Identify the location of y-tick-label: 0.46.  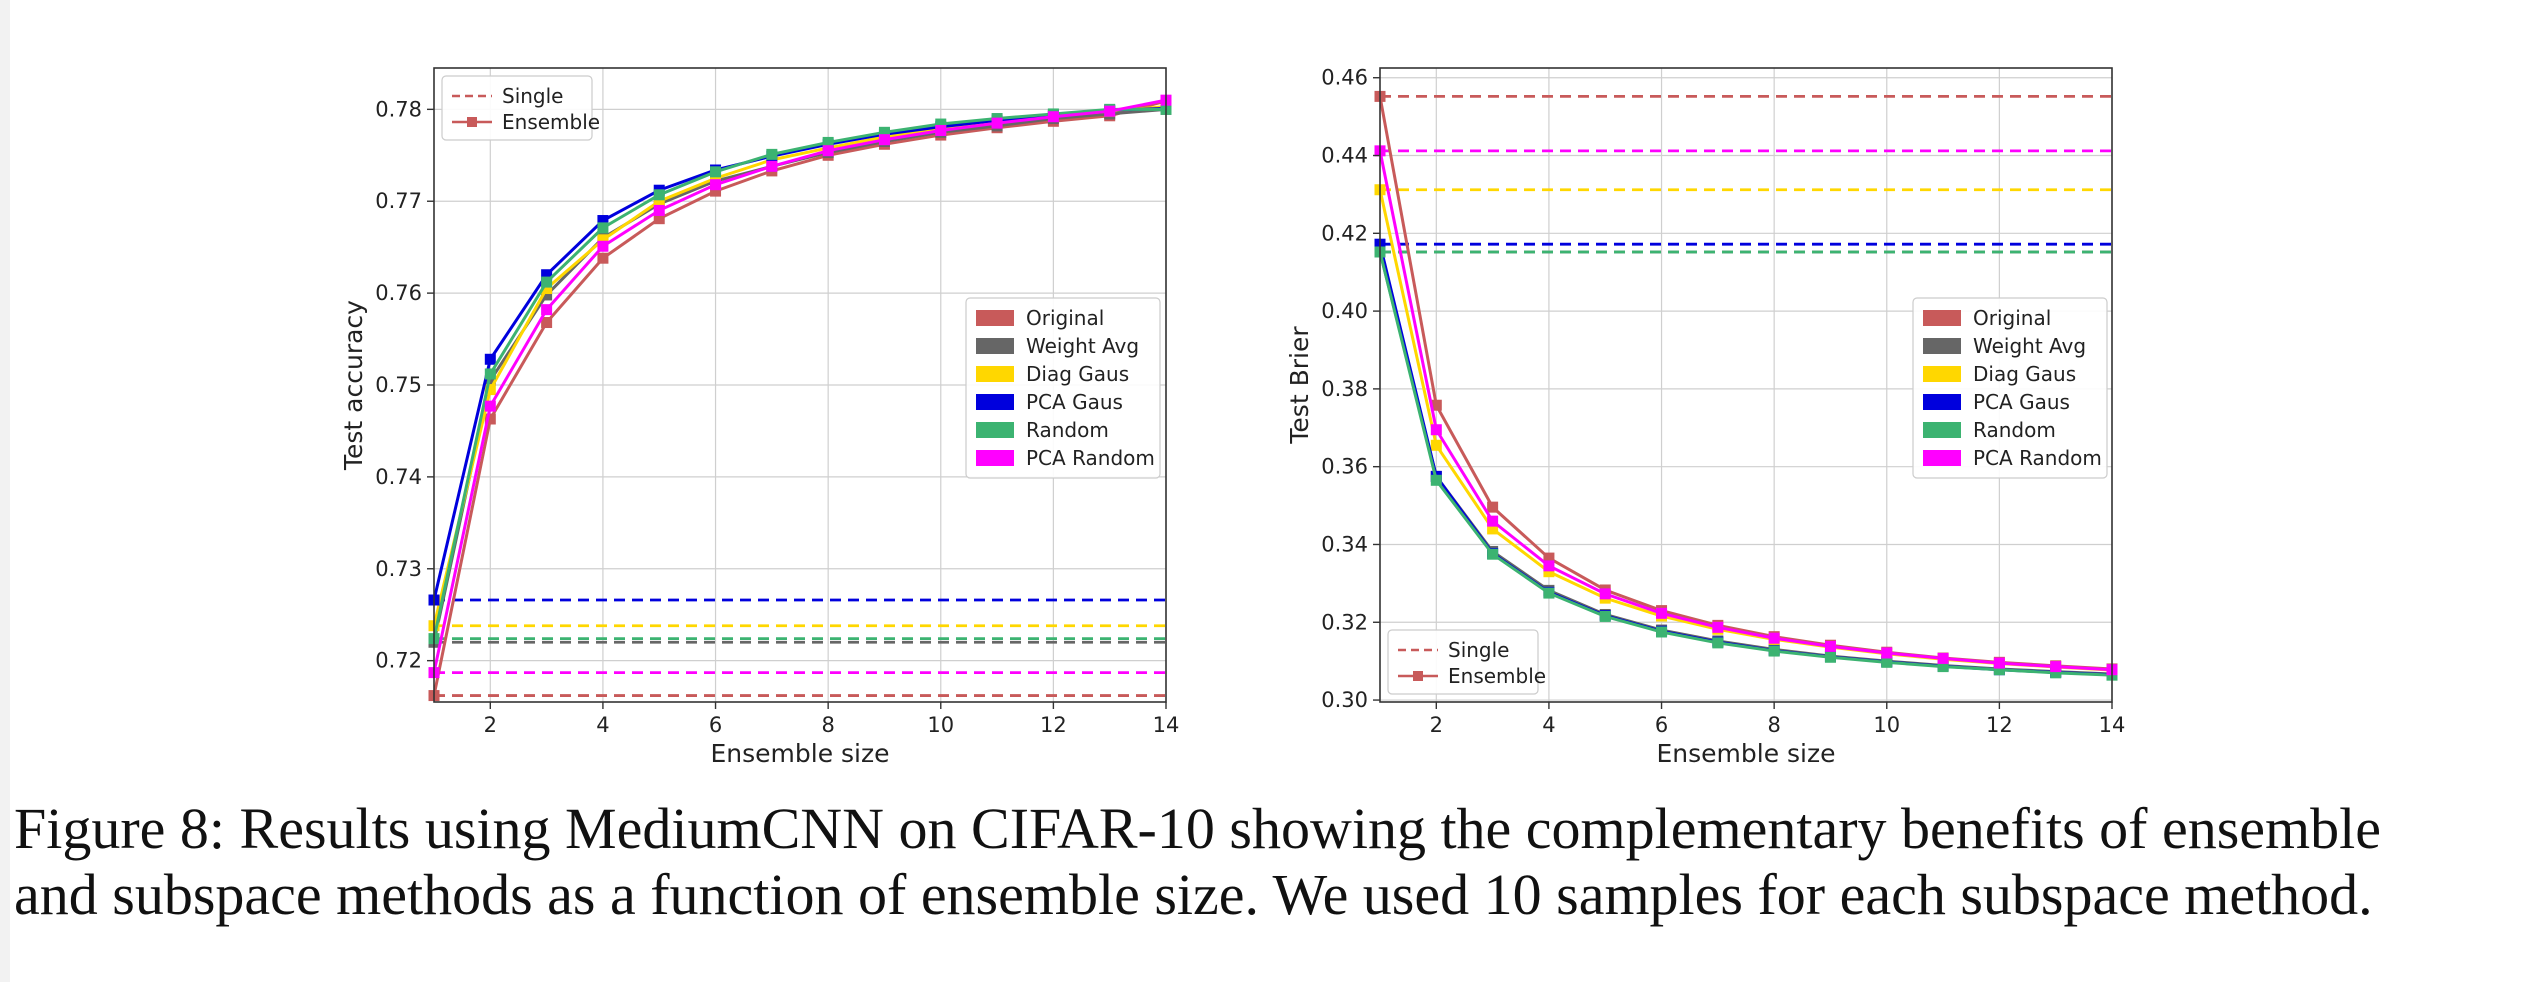
(1344, 78).